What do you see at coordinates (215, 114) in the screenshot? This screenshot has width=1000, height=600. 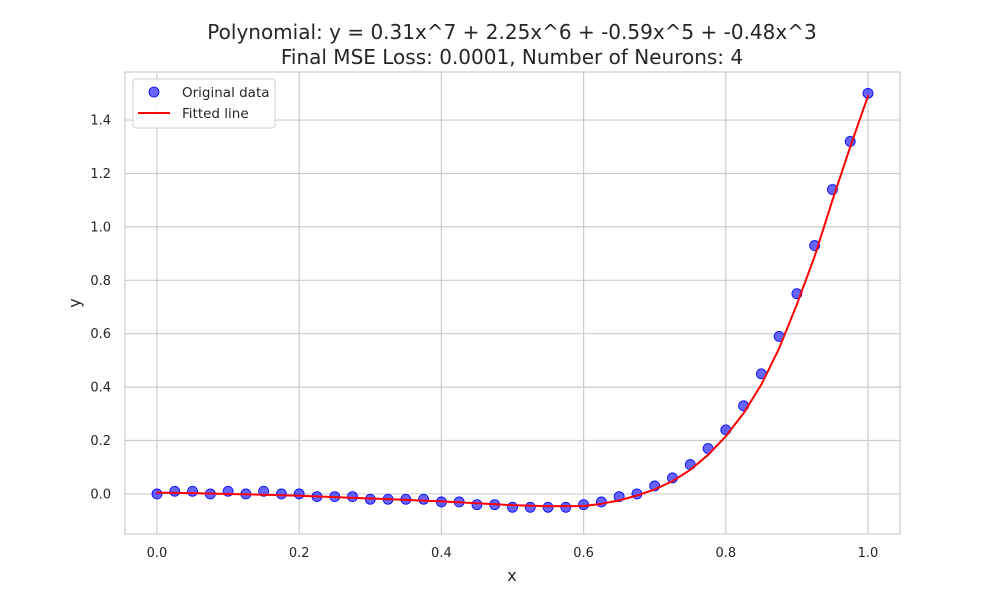 I see `legend-label-fitted-line: Fitted line` at bounding box center [215, 114].